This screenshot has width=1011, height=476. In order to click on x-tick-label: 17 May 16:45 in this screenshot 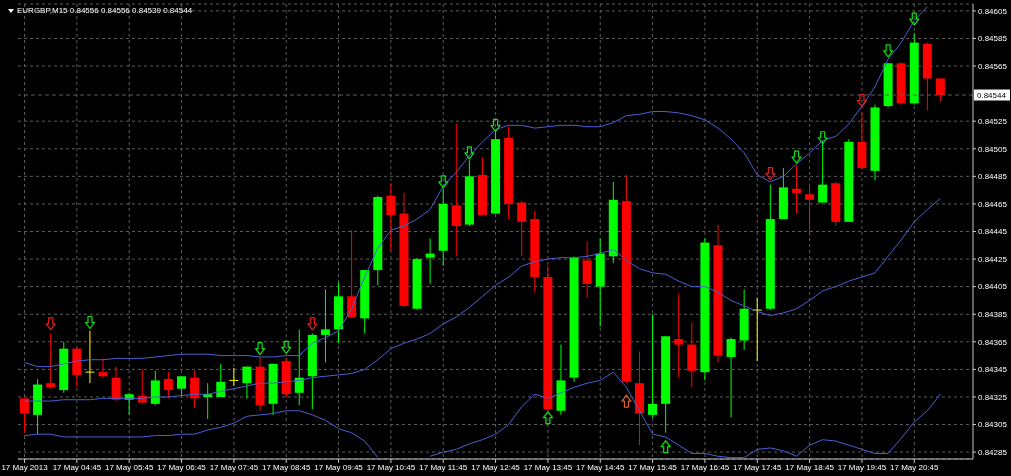, I will do `click(705, 467)`.